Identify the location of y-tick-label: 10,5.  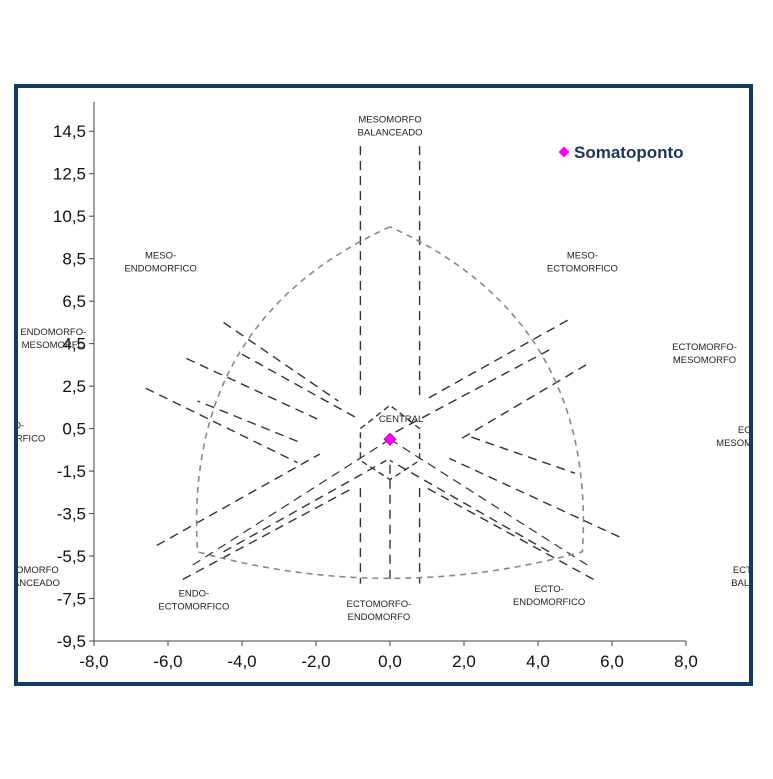
(69, 216).